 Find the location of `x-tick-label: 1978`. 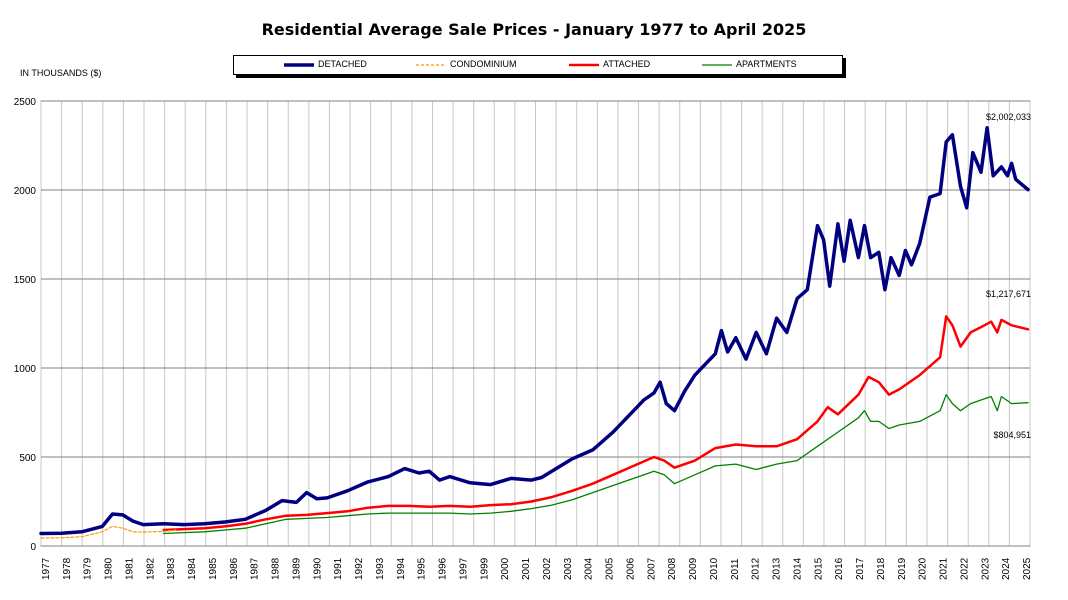

x-tick-label: 1978 is located at coordinates (67, 568).